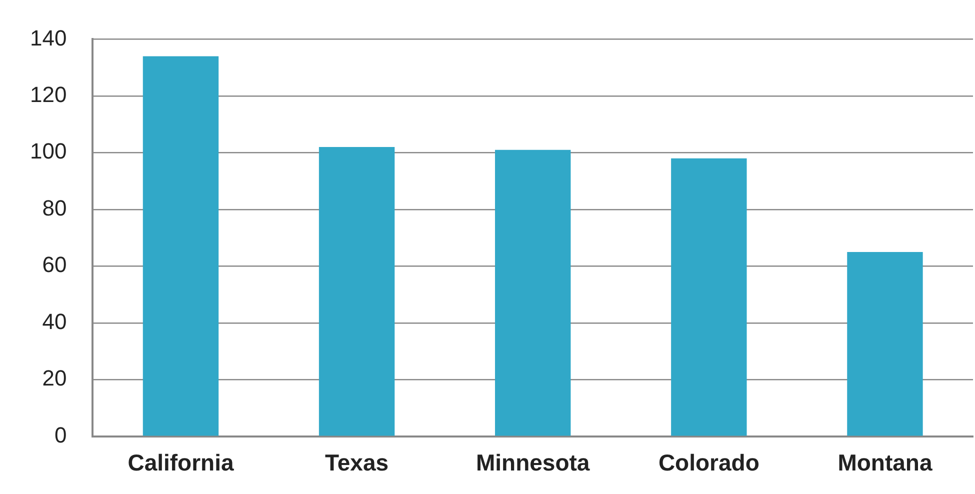 The width and height of the screenshot is (975, 494). Describe the element at coordinates (357, 463) in the screenshot. I see `x-tick-label: Texas` at that location.